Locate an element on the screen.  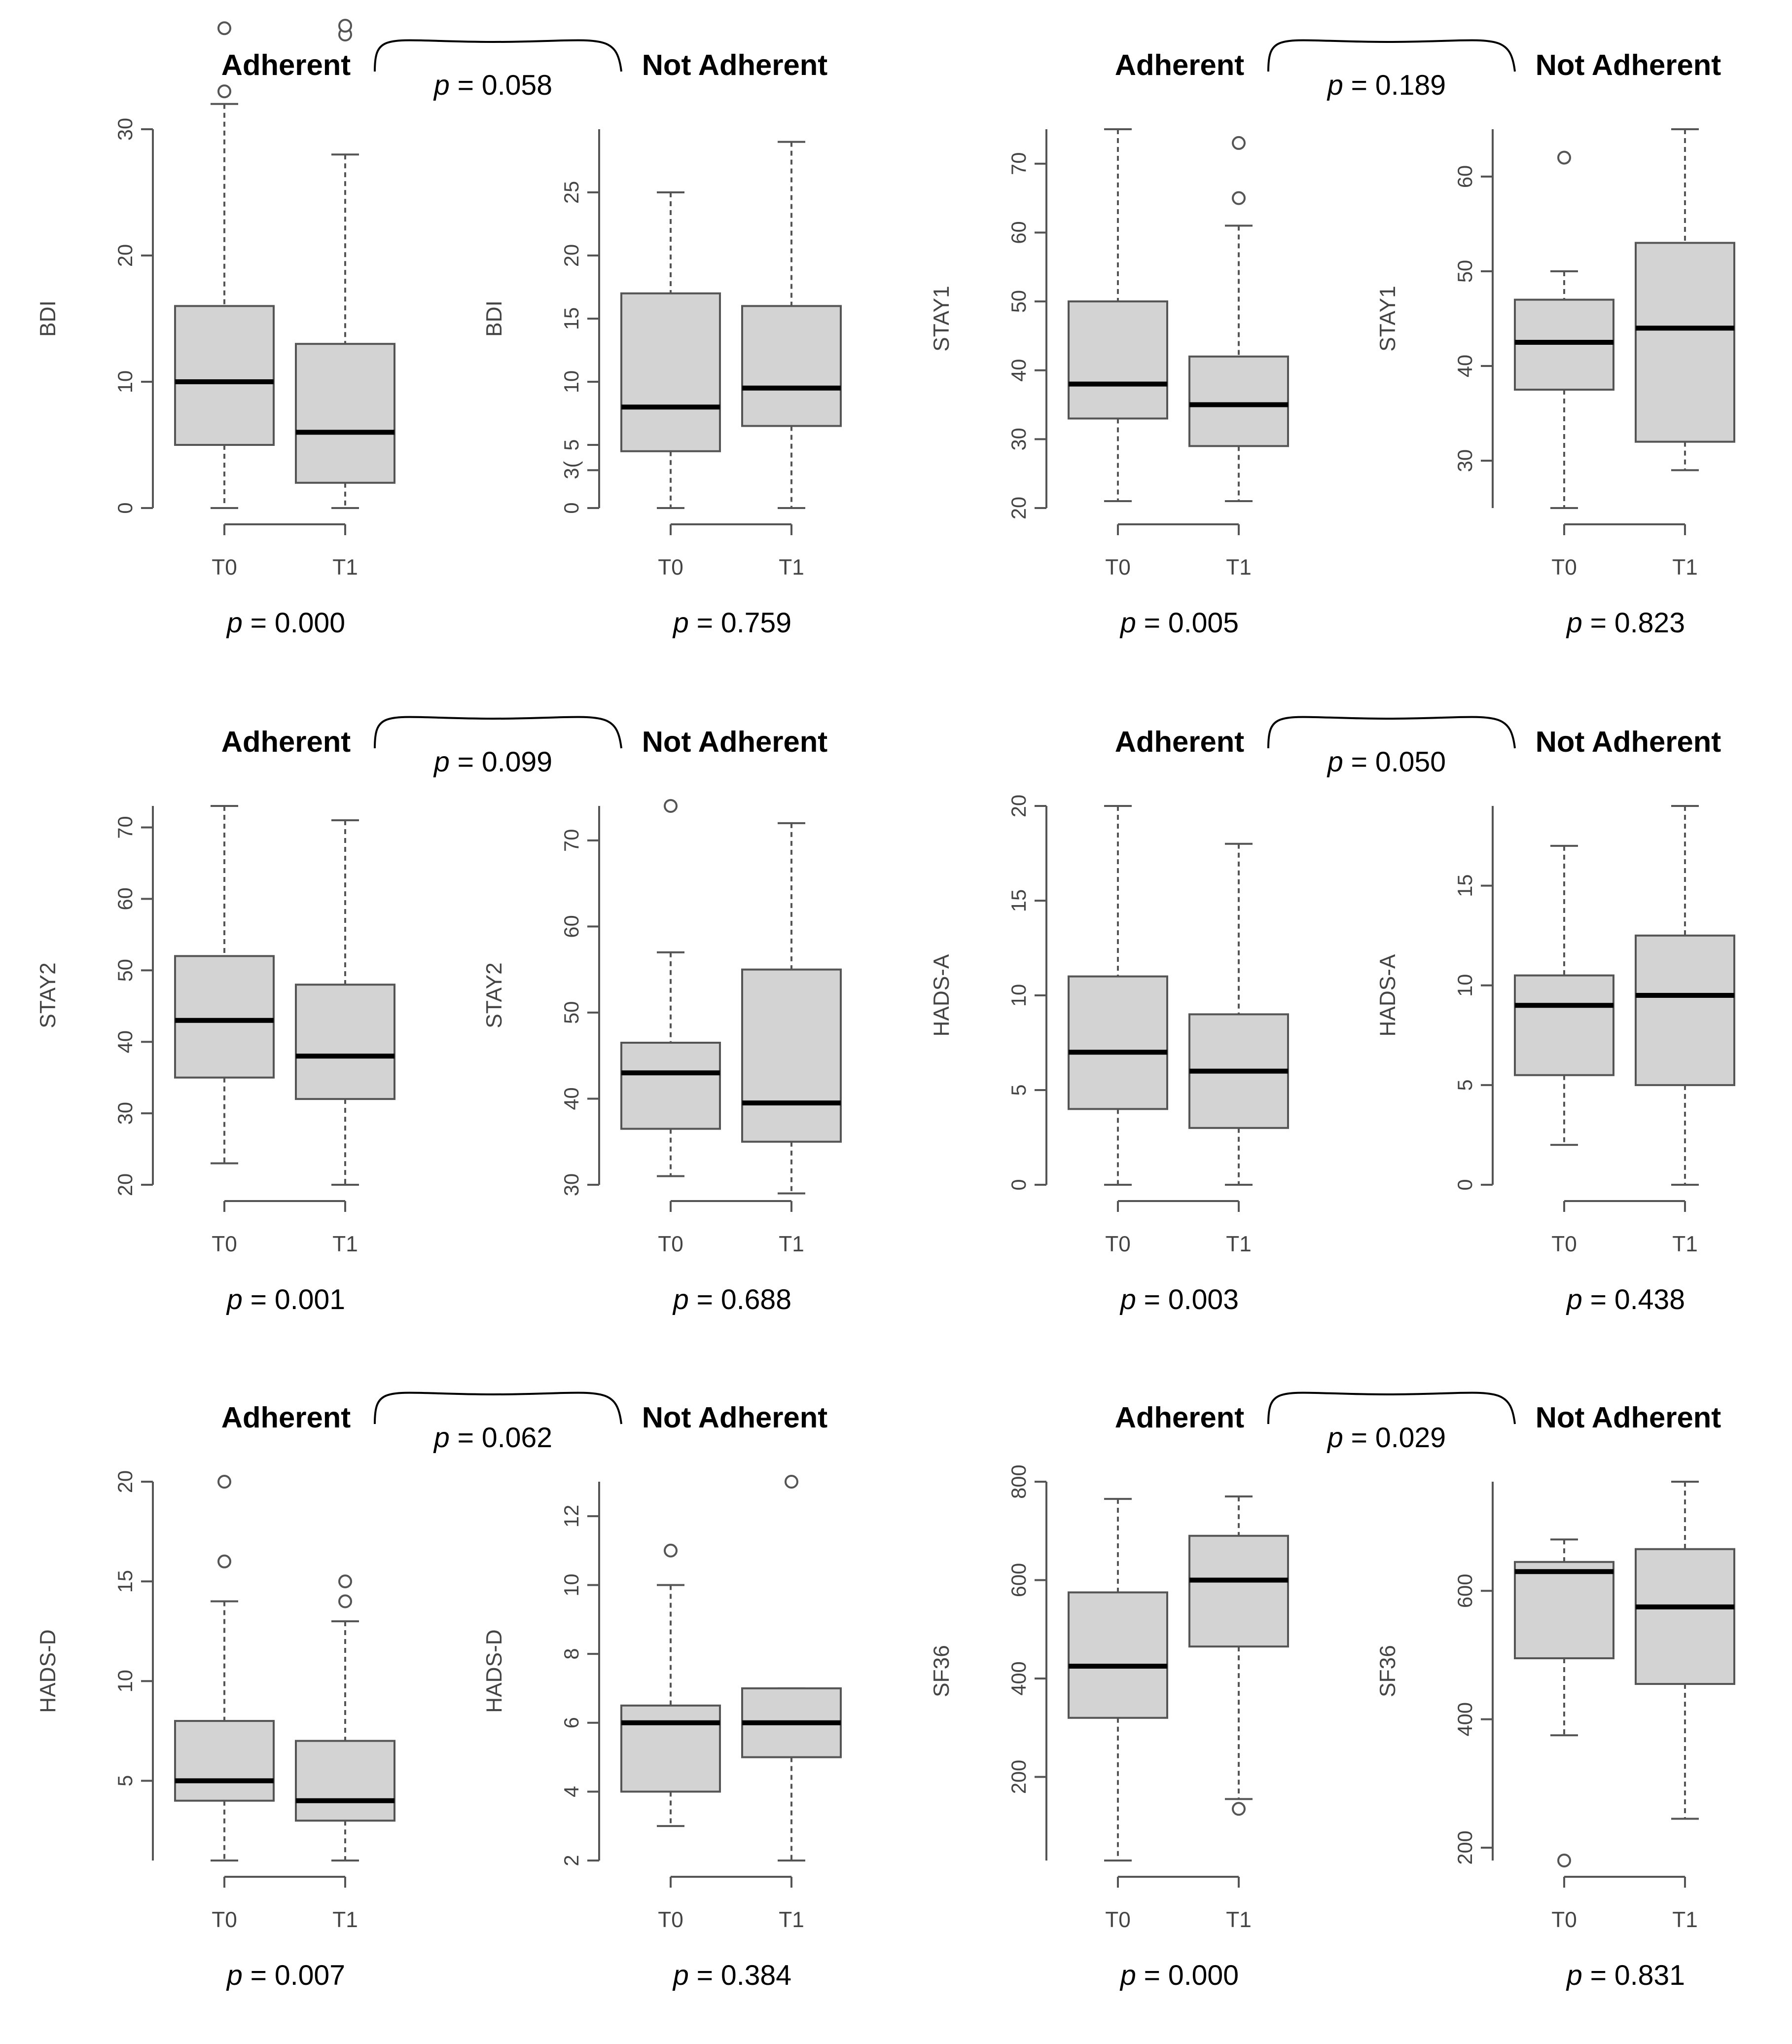
p-number: = 0.688 is located at coordinates (740, 1300).